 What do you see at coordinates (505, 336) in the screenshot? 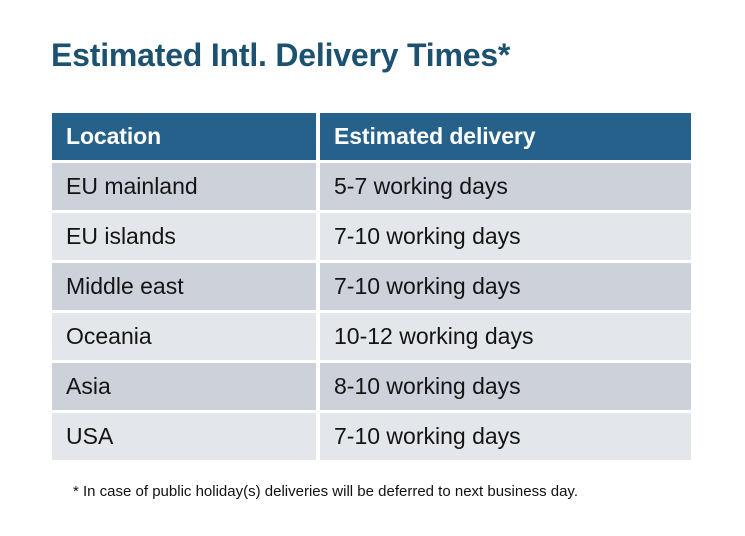
I see `cell-estimated-delivery: 10-12 working days` at bounding box center [505, 336].